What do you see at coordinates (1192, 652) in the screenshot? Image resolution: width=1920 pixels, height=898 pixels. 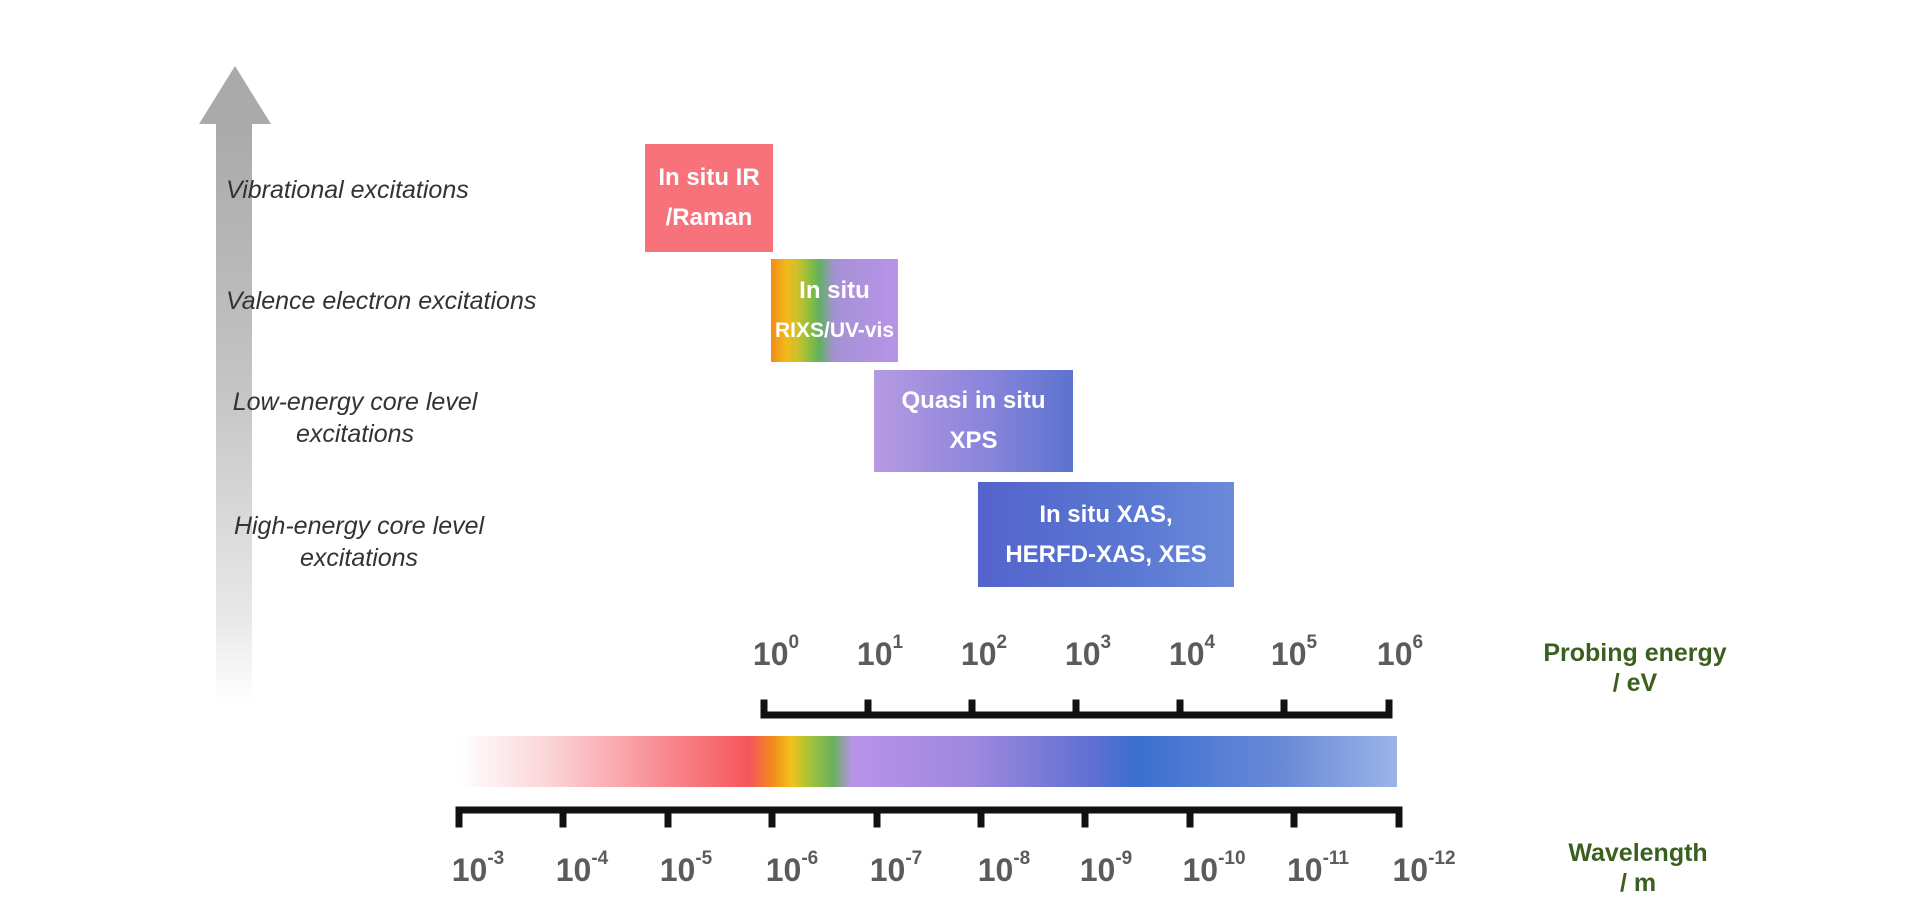 I see `energy-tick-label: 10⁴` at bounding box center [1192, 652].